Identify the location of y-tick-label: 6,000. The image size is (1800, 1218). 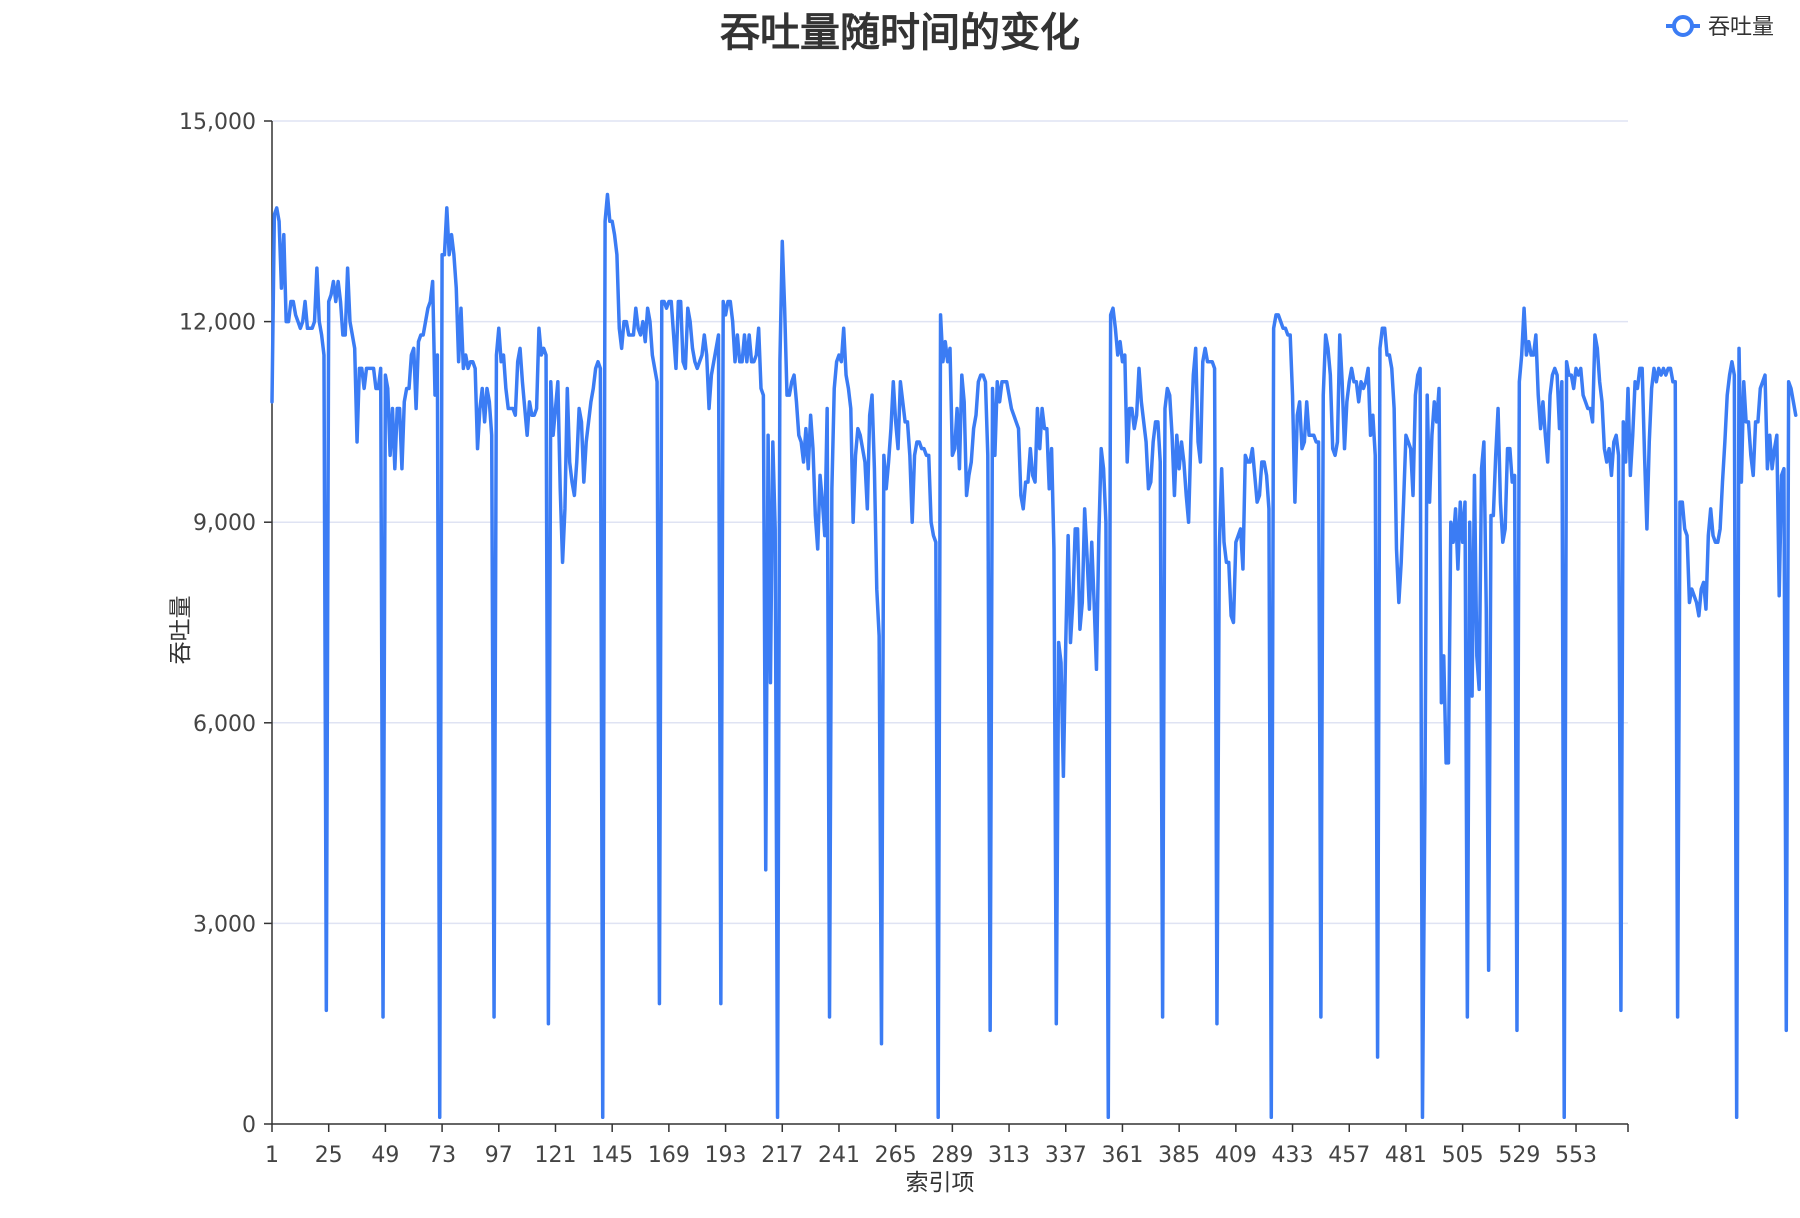
(224, 724).